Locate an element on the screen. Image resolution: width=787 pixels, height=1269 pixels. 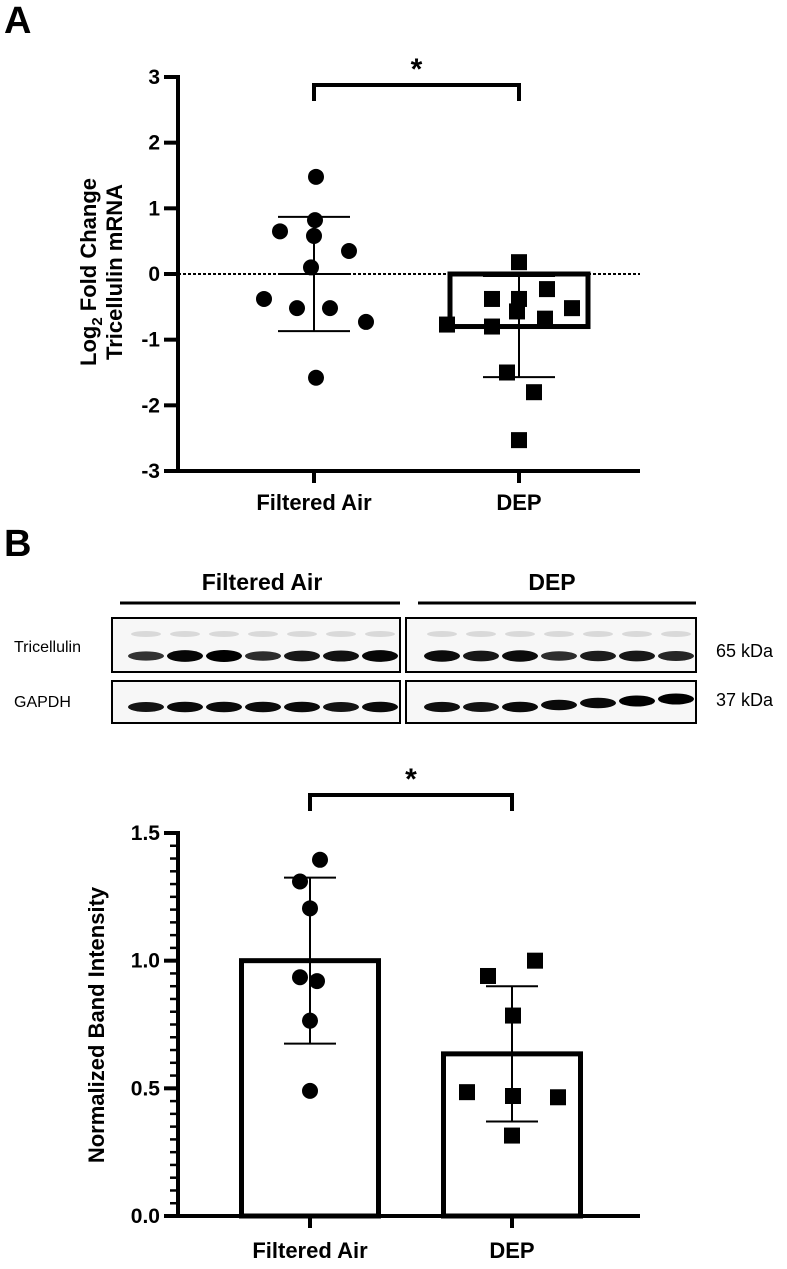
significance-star-1: * is located at coordinates (411, 779).